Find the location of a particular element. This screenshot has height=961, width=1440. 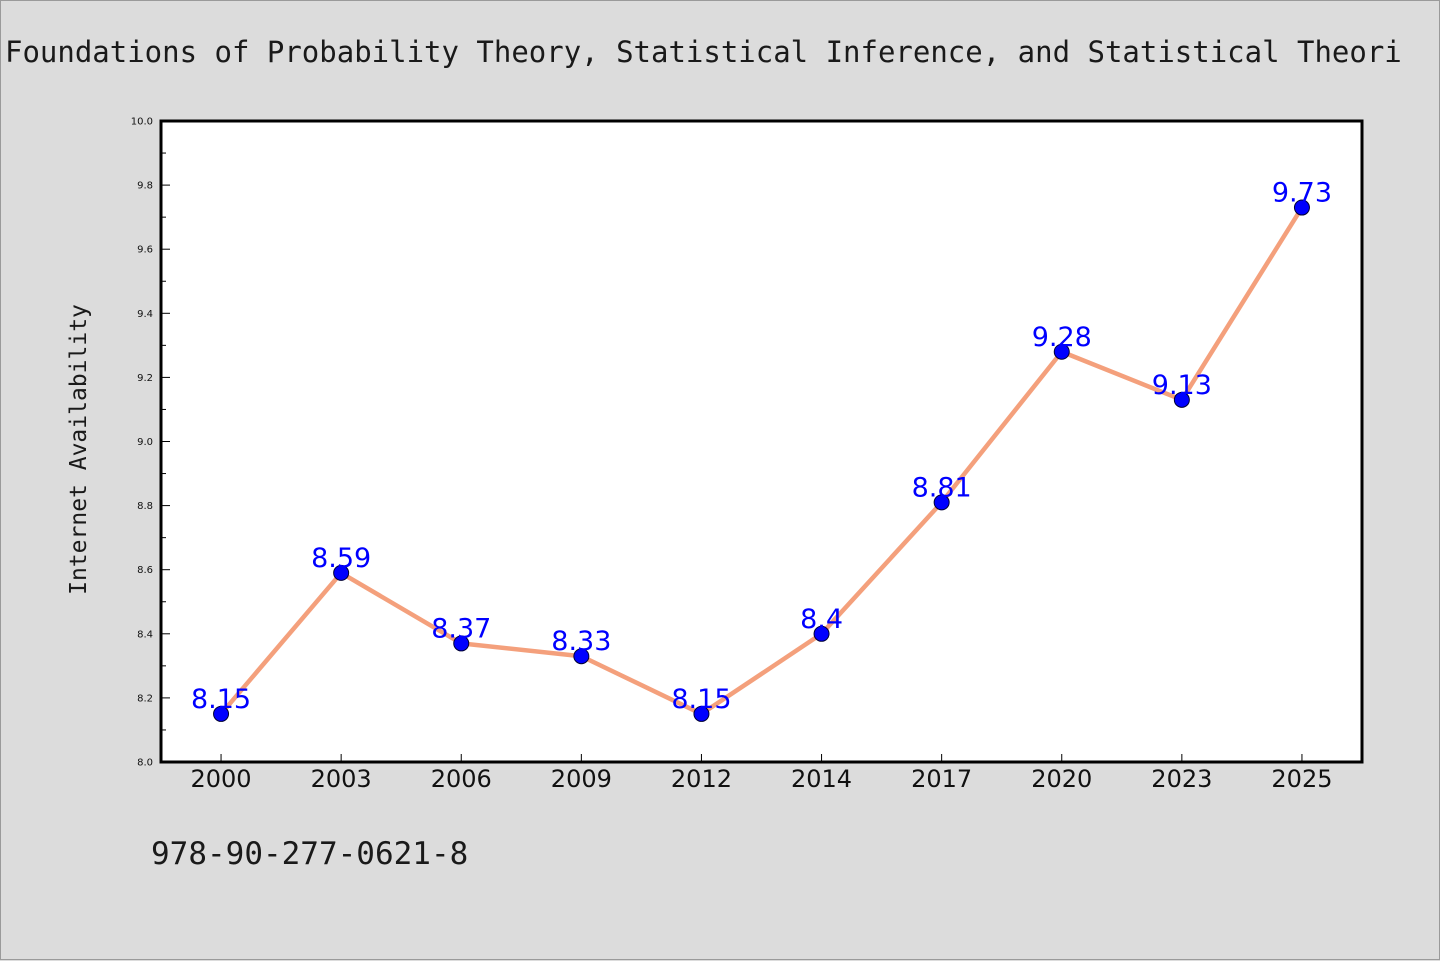

data-label: 8.81 is located at coordinates (942, 487).